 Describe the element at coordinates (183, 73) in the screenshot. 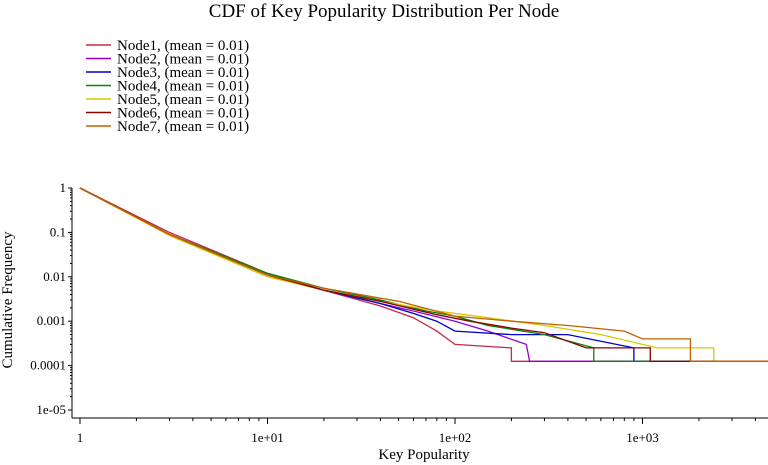

I see `legend-label: Node3, (mean = 0.01)` at that location.